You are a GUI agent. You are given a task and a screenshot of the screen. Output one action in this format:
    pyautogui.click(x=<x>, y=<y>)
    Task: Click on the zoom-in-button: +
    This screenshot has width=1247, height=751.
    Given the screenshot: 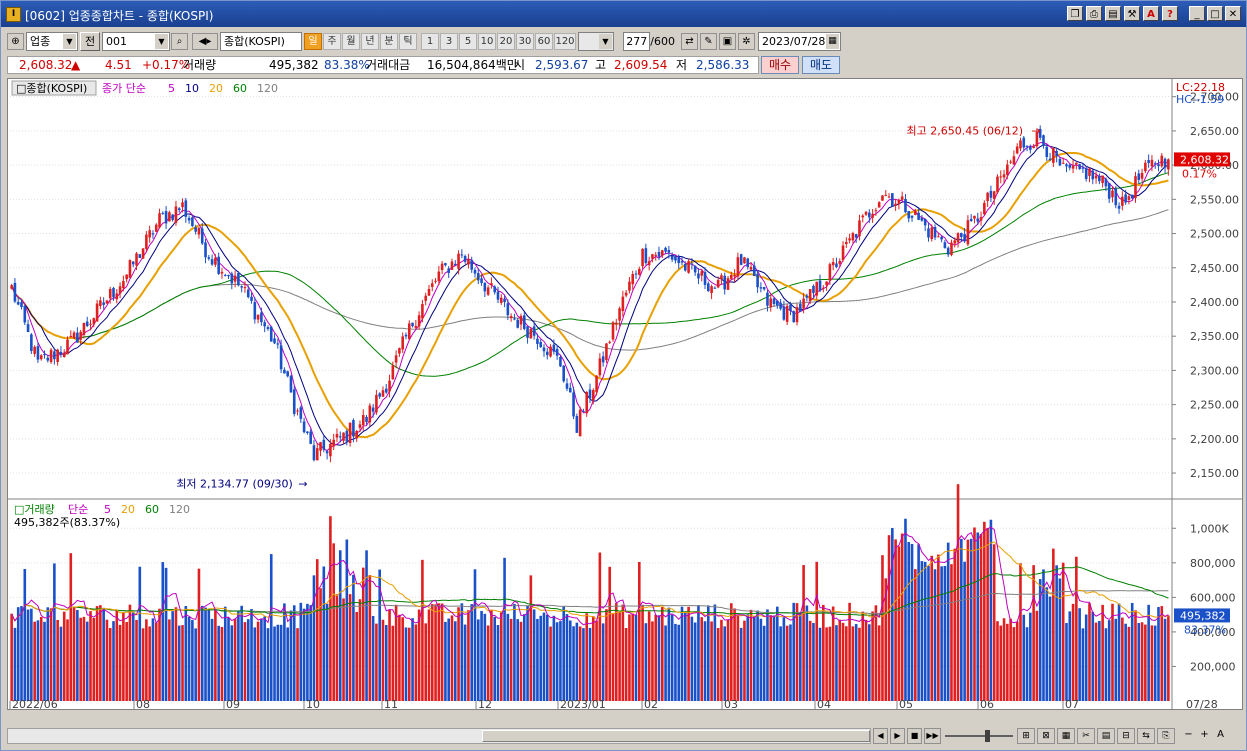 What is the action you would take?
    pyautogui.click(x=1204, y=734)
    